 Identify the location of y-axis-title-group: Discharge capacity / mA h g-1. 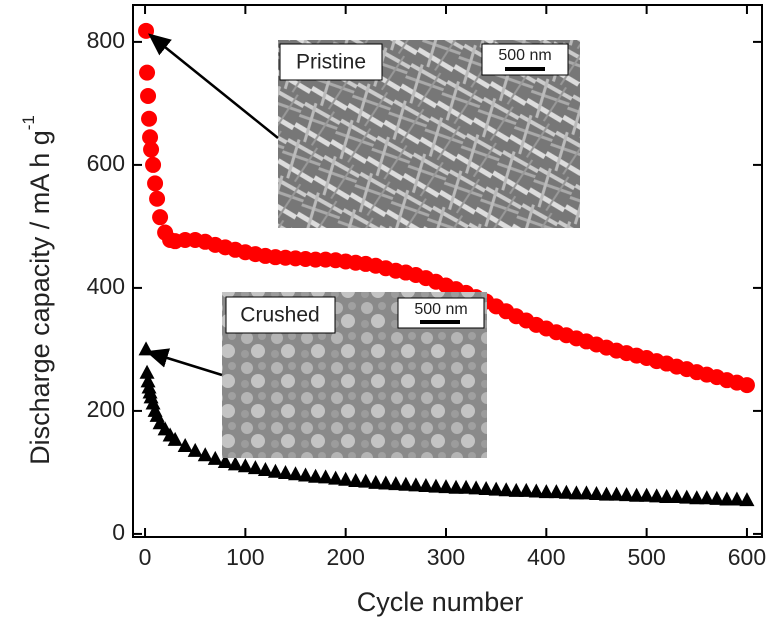
(37, 290).